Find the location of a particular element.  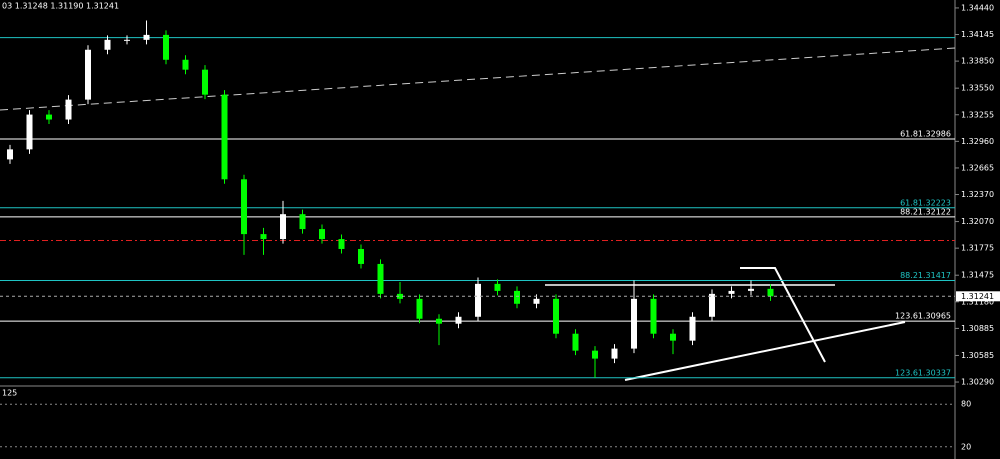

current-price-label: 1.31241 is located at coordinates (977, 296).